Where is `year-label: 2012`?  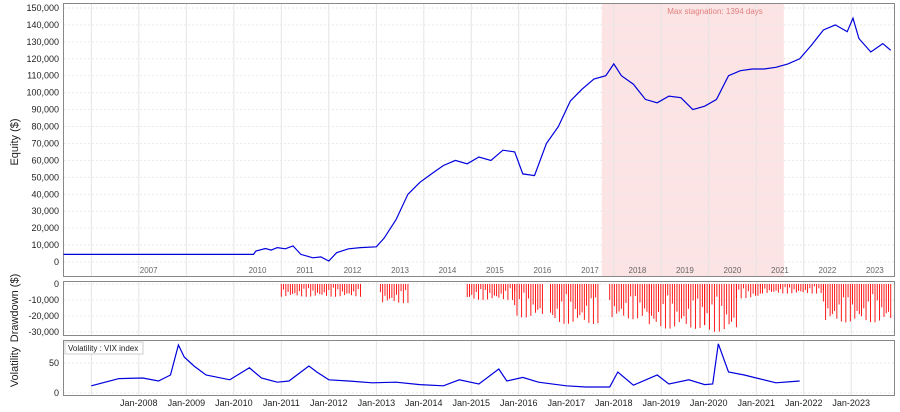
year-label: 2012 is located at coordinates (353, 270).